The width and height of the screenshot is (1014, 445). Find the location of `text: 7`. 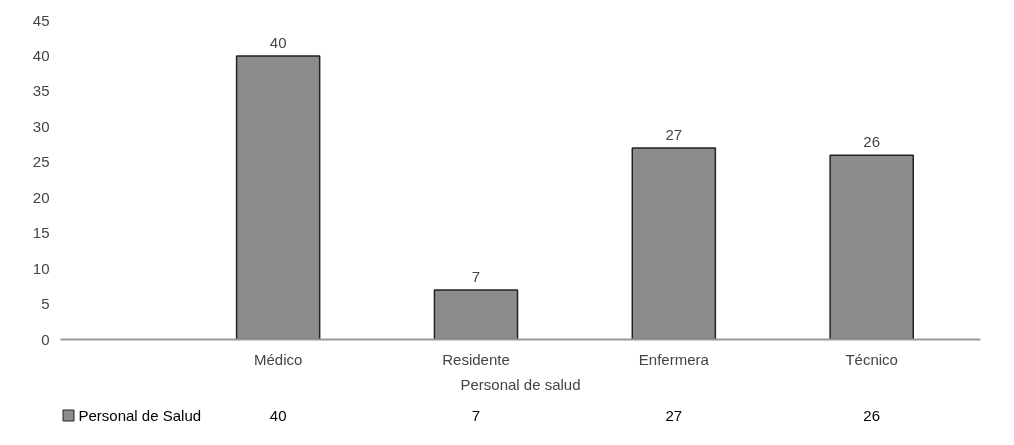

text: 7 is located at coordinates (476, 415).